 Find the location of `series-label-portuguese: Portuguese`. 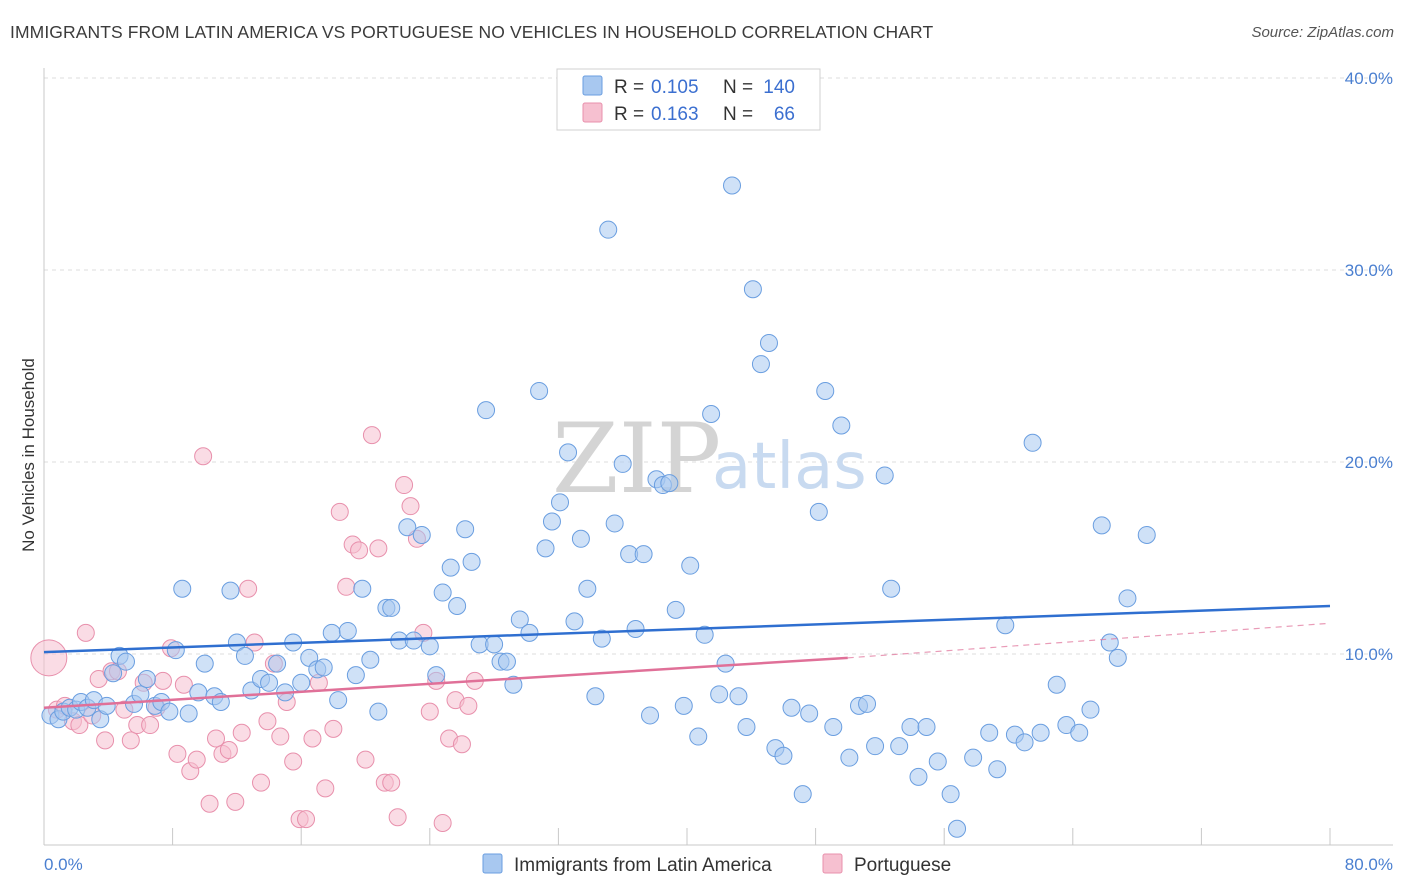

series-label-portuguese: Portuguese is located at coordinates (902, 865).